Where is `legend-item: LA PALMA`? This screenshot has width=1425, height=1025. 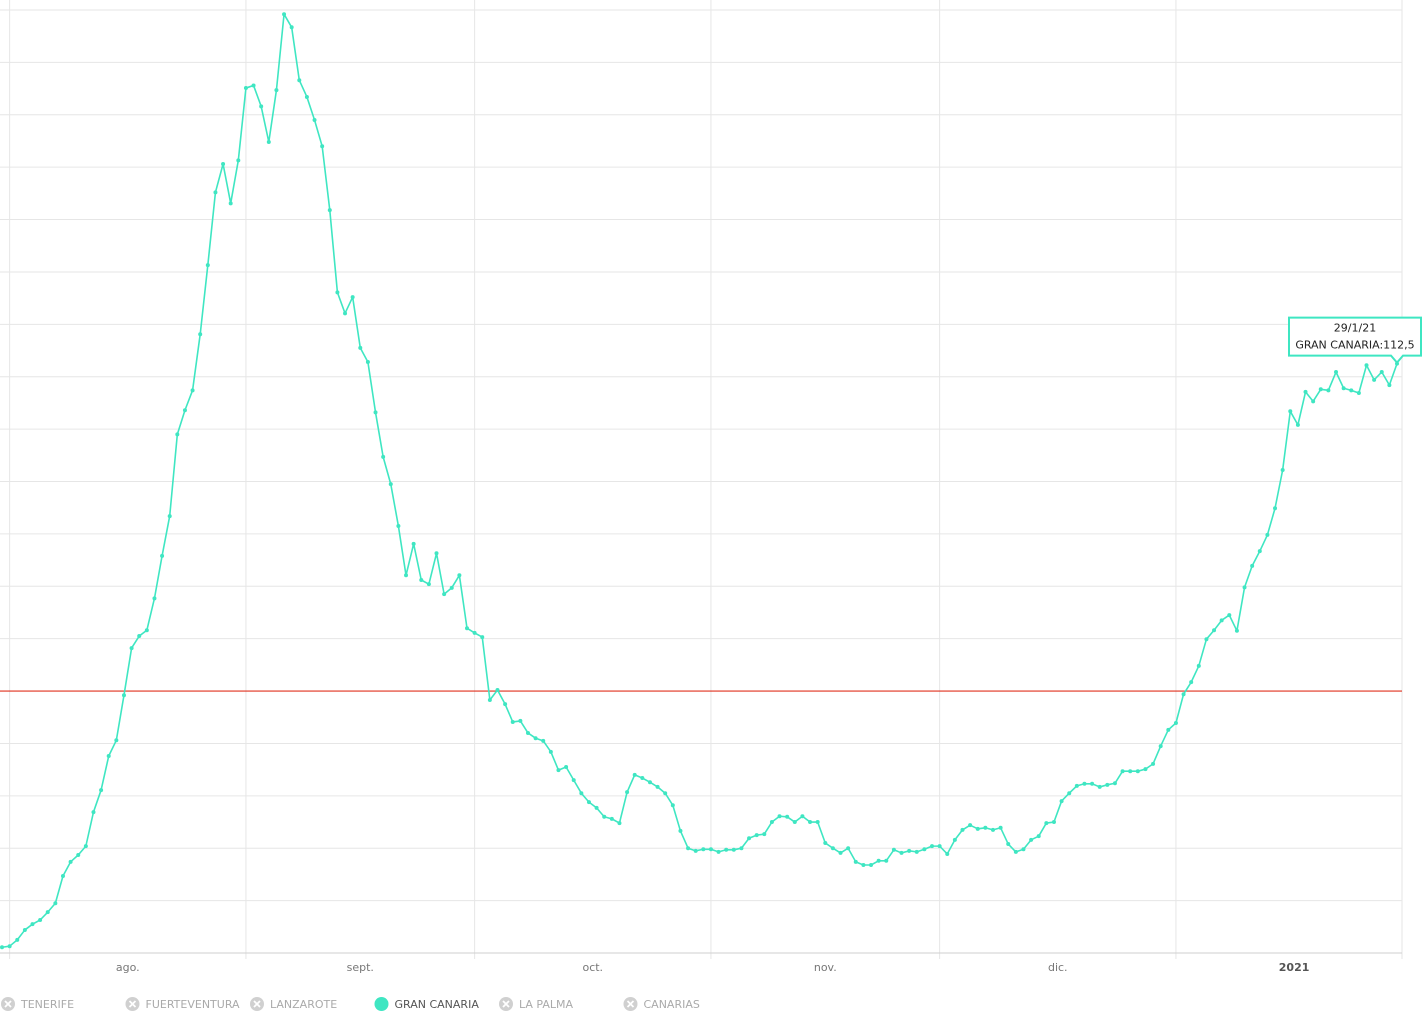 legend-item: LA PALMA is located at coordinates (536, 1004).